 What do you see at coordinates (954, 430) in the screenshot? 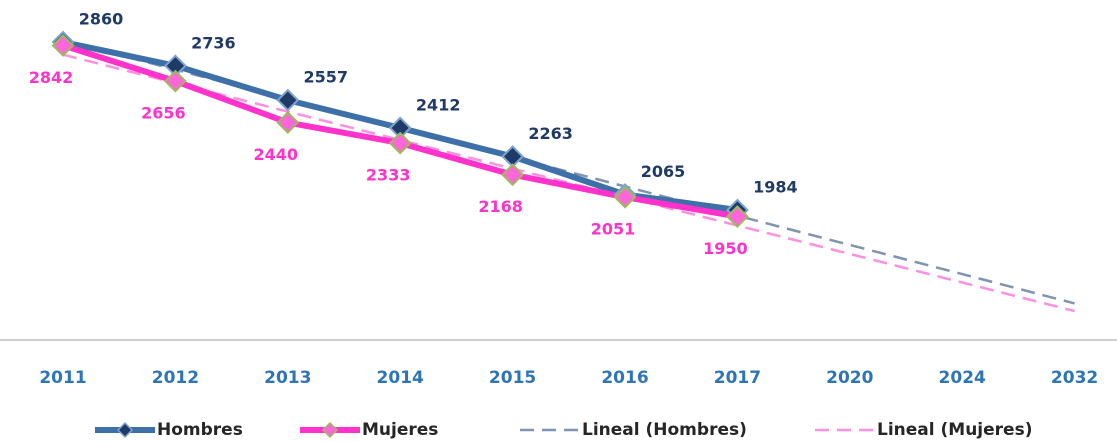
I see `legend-label: Lineal (Mujeres)` at bounding box center [954, 430].